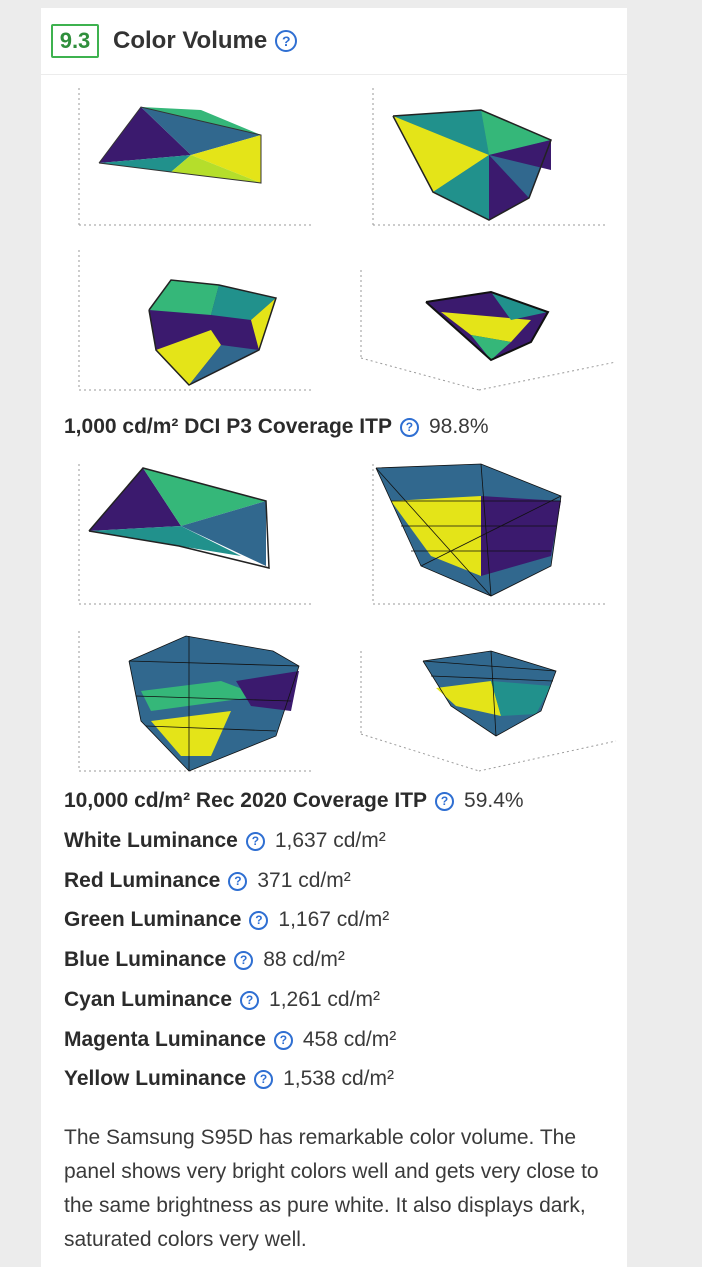 This screenshot has height=1267, width=702. What do you see at coordinates (494, 800) in the screenshot?
I see `metric-value: 59.4%` at bounding box center [494, 800].